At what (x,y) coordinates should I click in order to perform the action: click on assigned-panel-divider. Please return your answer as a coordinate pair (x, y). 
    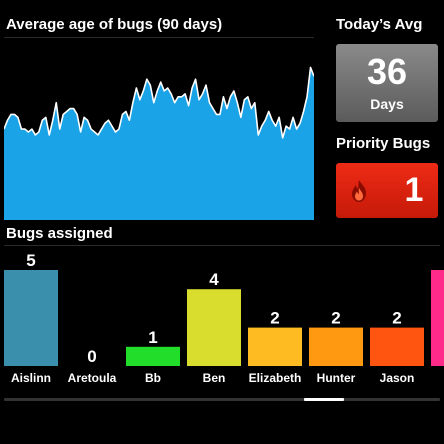
    Looking at the image, I should click on (222, 245).